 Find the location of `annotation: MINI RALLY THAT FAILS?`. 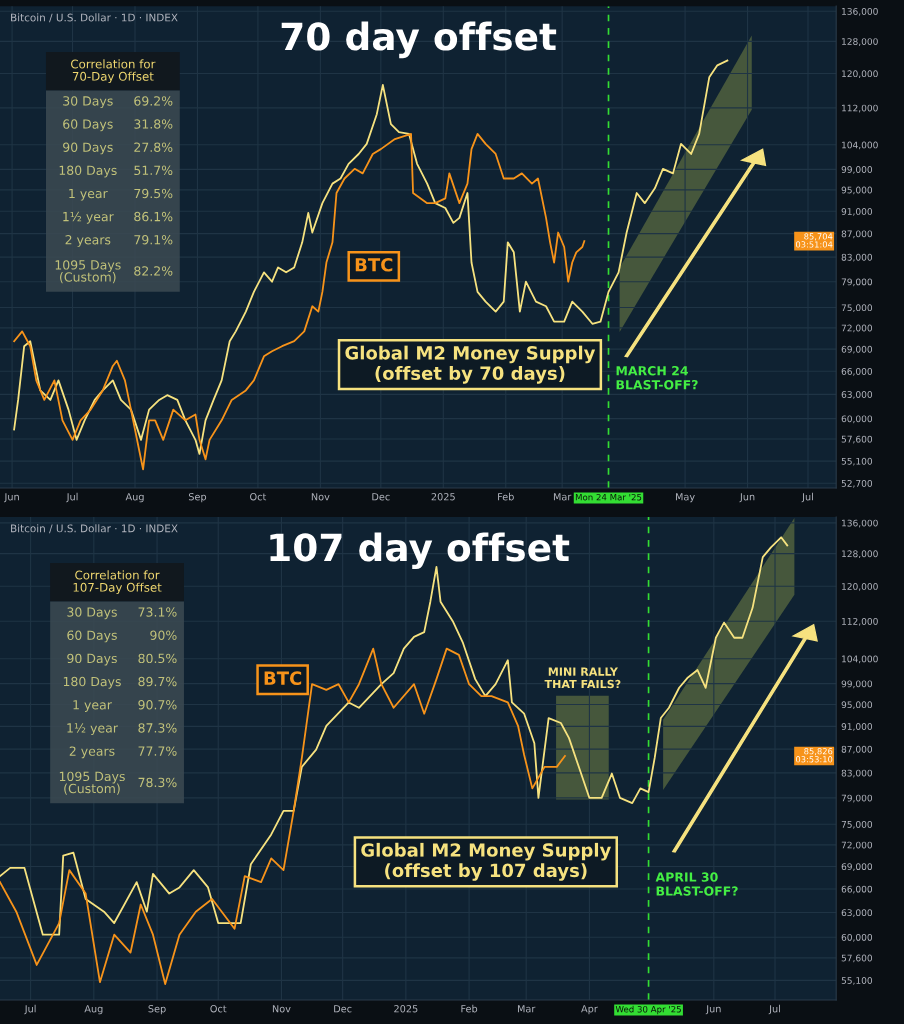

annotation: MINI RALLY THAT FAILS? is located at coordinates (582, 678).